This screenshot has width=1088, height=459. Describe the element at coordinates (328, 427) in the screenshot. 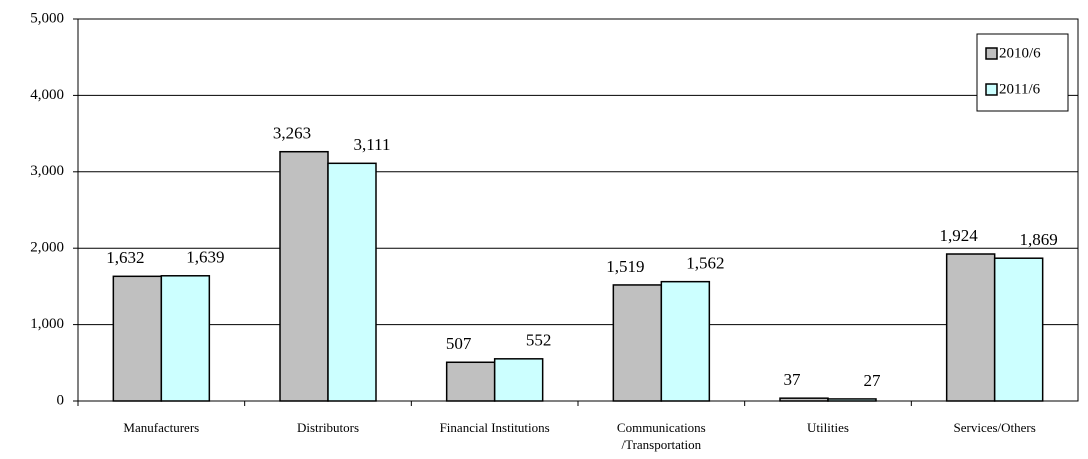

I see `x-tick-label: Distributors` at that location.